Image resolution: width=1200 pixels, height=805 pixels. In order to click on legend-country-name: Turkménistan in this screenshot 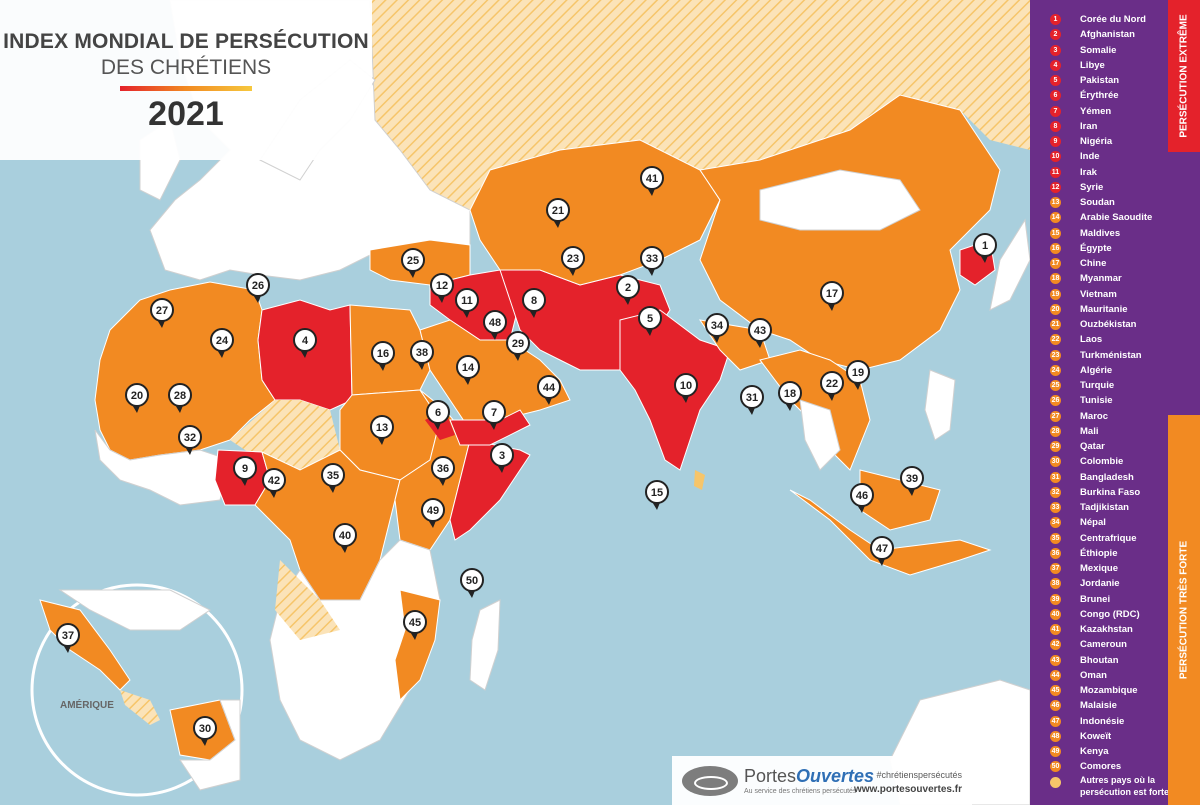, I will do `click(1111, 355)`.